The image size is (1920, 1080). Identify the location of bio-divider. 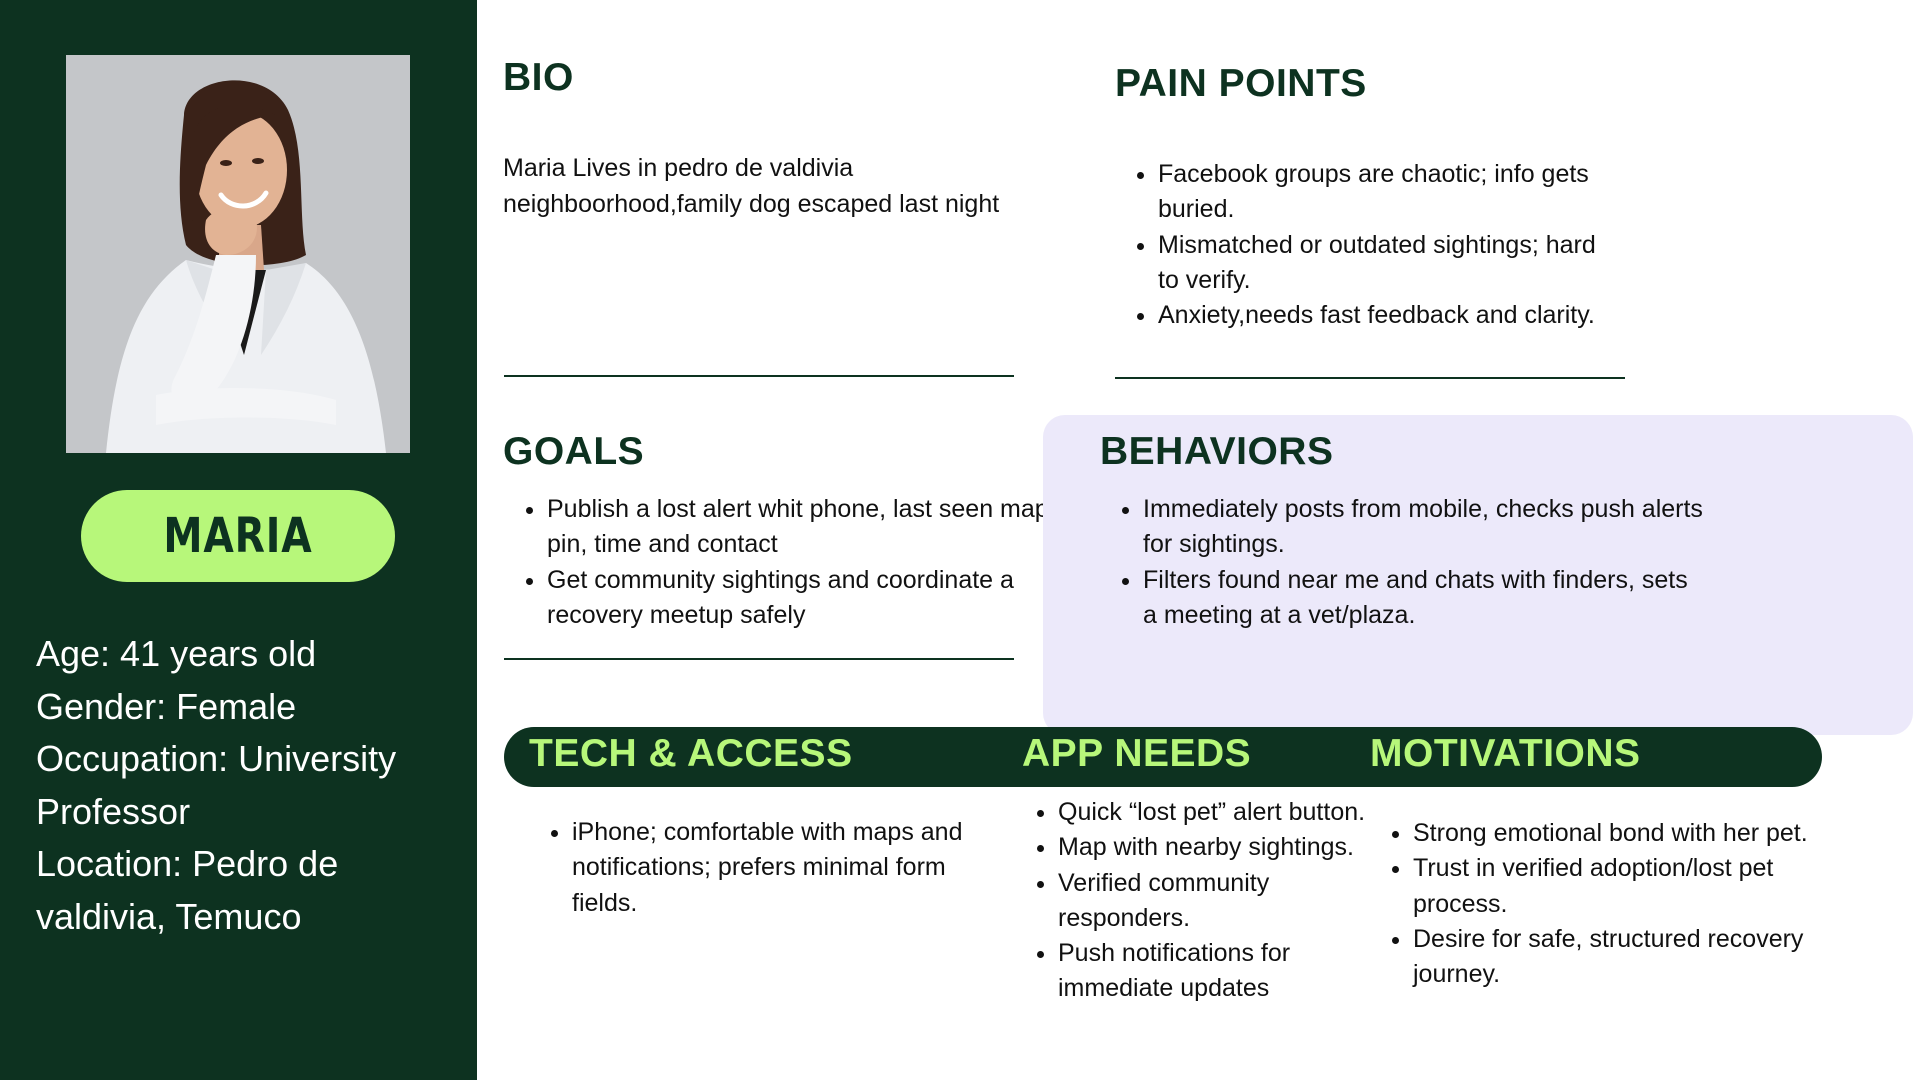
(759, 376).